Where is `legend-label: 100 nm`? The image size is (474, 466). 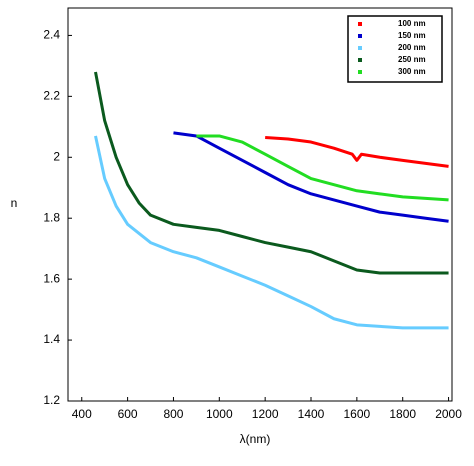 legend-label: 100 nm is located at coordinates (412, 23).